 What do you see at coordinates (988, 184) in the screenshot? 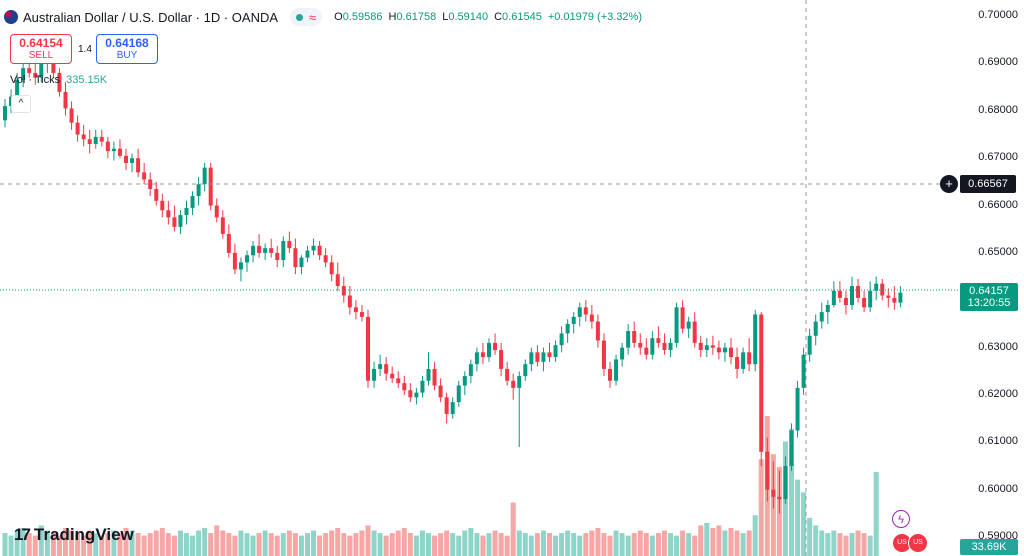
I see `crosshair-price-label: 0.66567` at bounding box center [988, 184].